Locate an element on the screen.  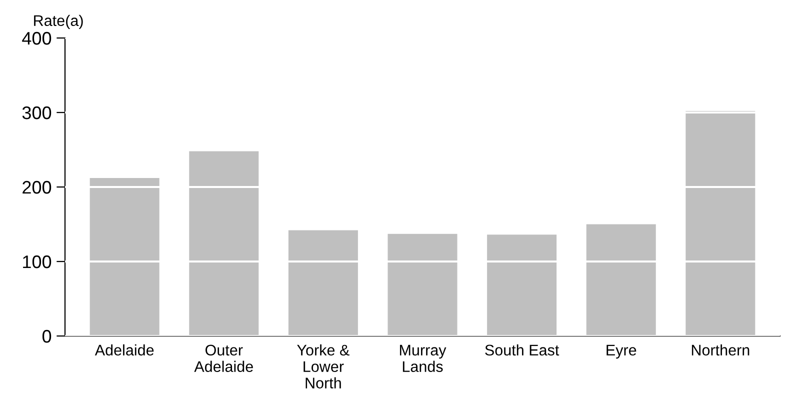
x-tick-label: Yorke & Lower North is located at coordinates (323, 366).